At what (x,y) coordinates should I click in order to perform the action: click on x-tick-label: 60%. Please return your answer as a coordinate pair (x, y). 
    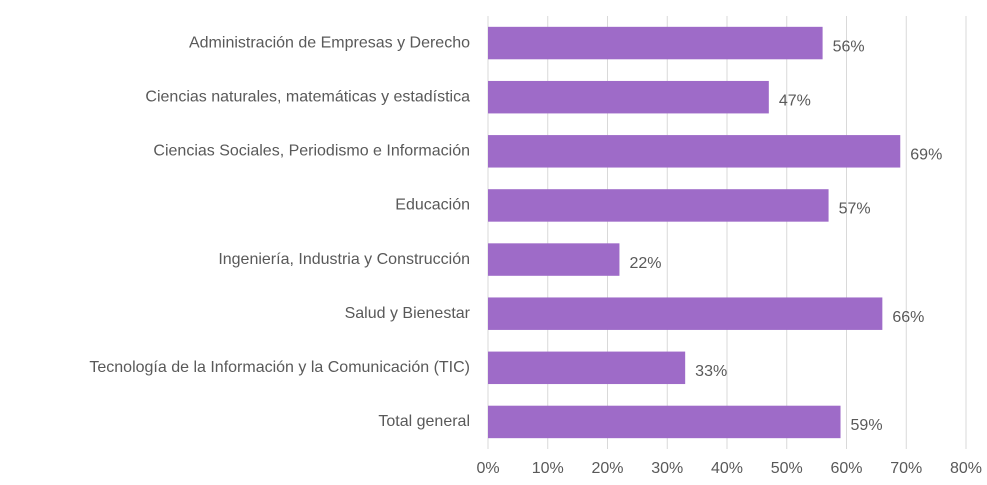
    Looking at the image, I should click on (846, 468).